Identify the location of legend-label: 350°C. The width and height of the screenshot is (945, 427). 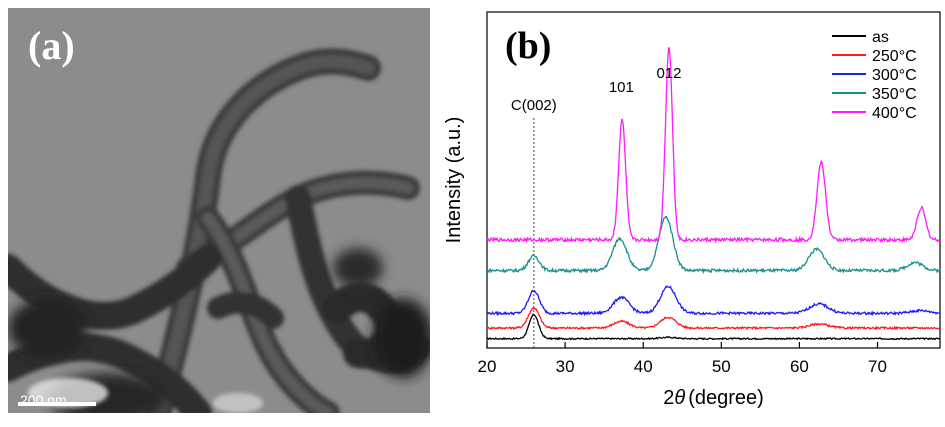
(894, 94).